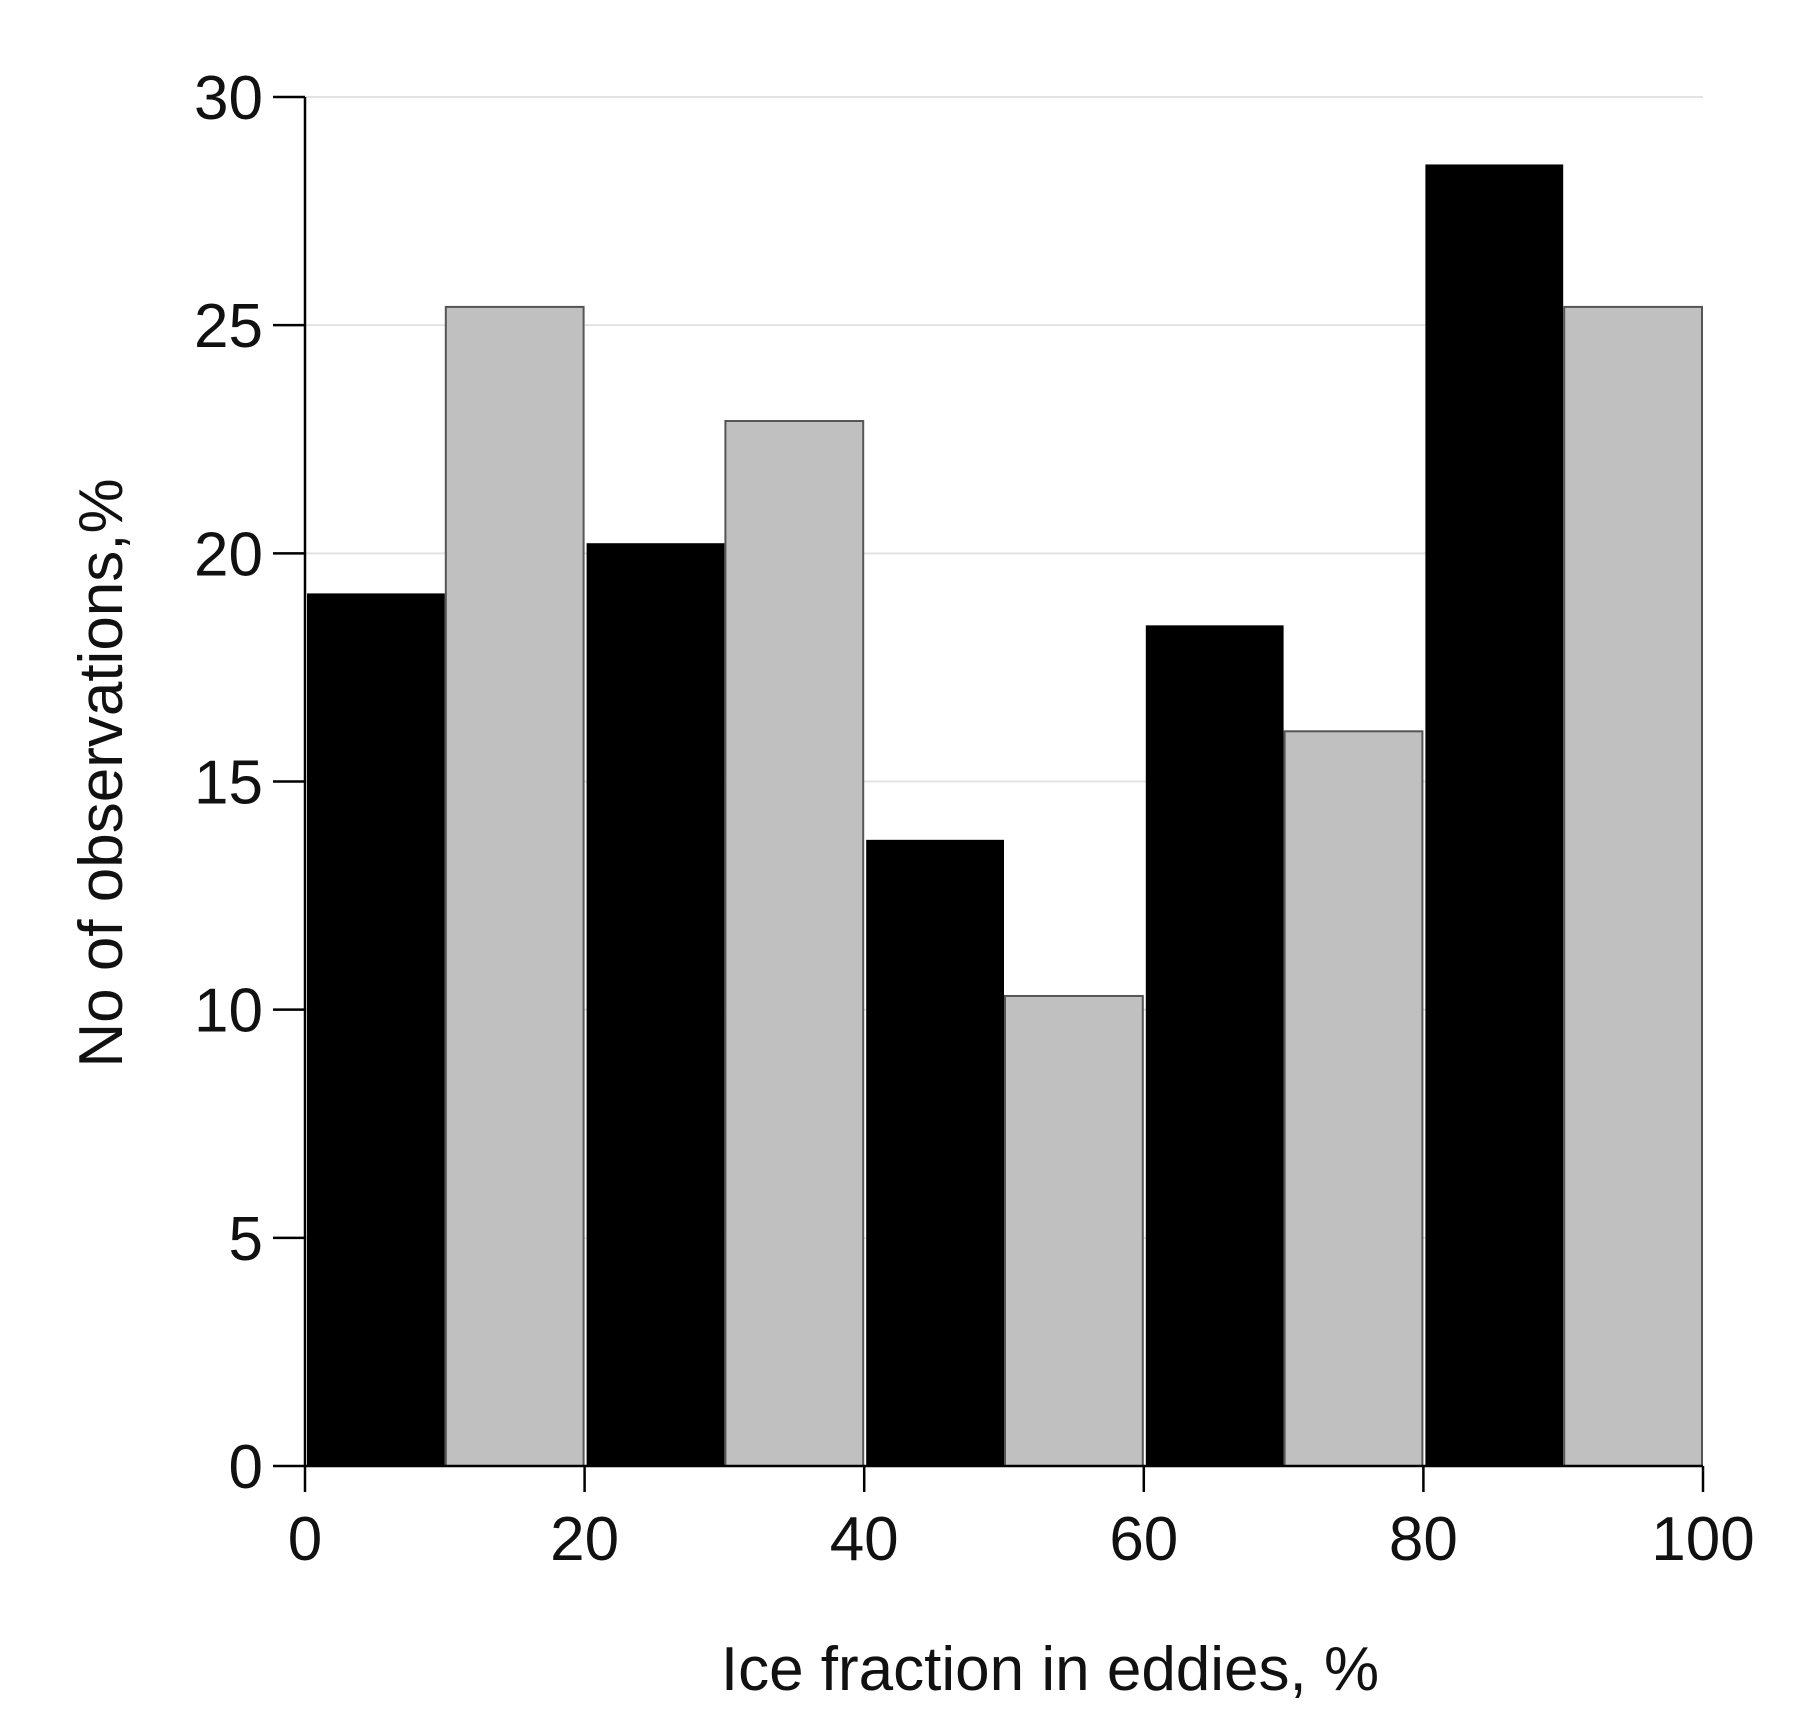 Image resolution: width=1808 pixels, height=1732 pixels. I want to click on x-tick-label-0: 0, so click(305, 1539).